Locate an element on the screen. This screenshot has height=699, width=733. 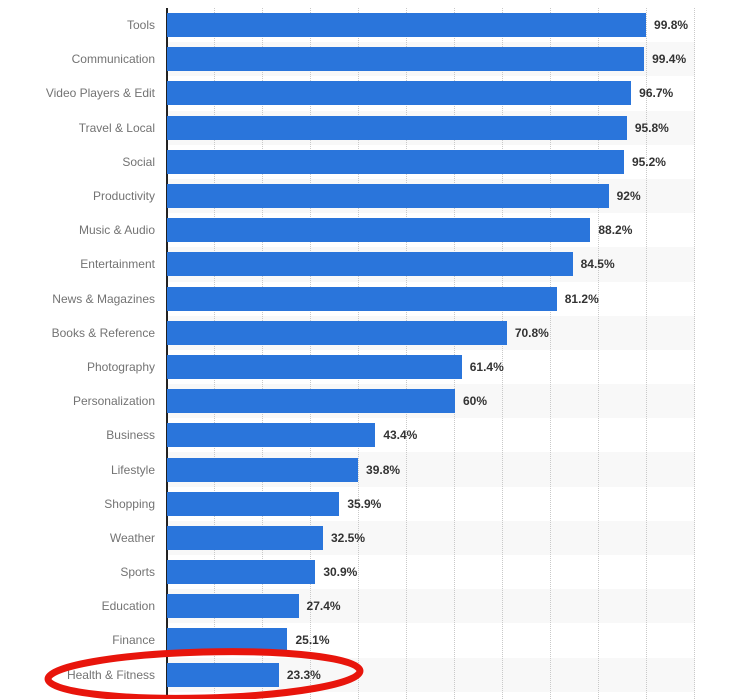
bar-row: Personalization 60% is located at coordinates (366, 401).